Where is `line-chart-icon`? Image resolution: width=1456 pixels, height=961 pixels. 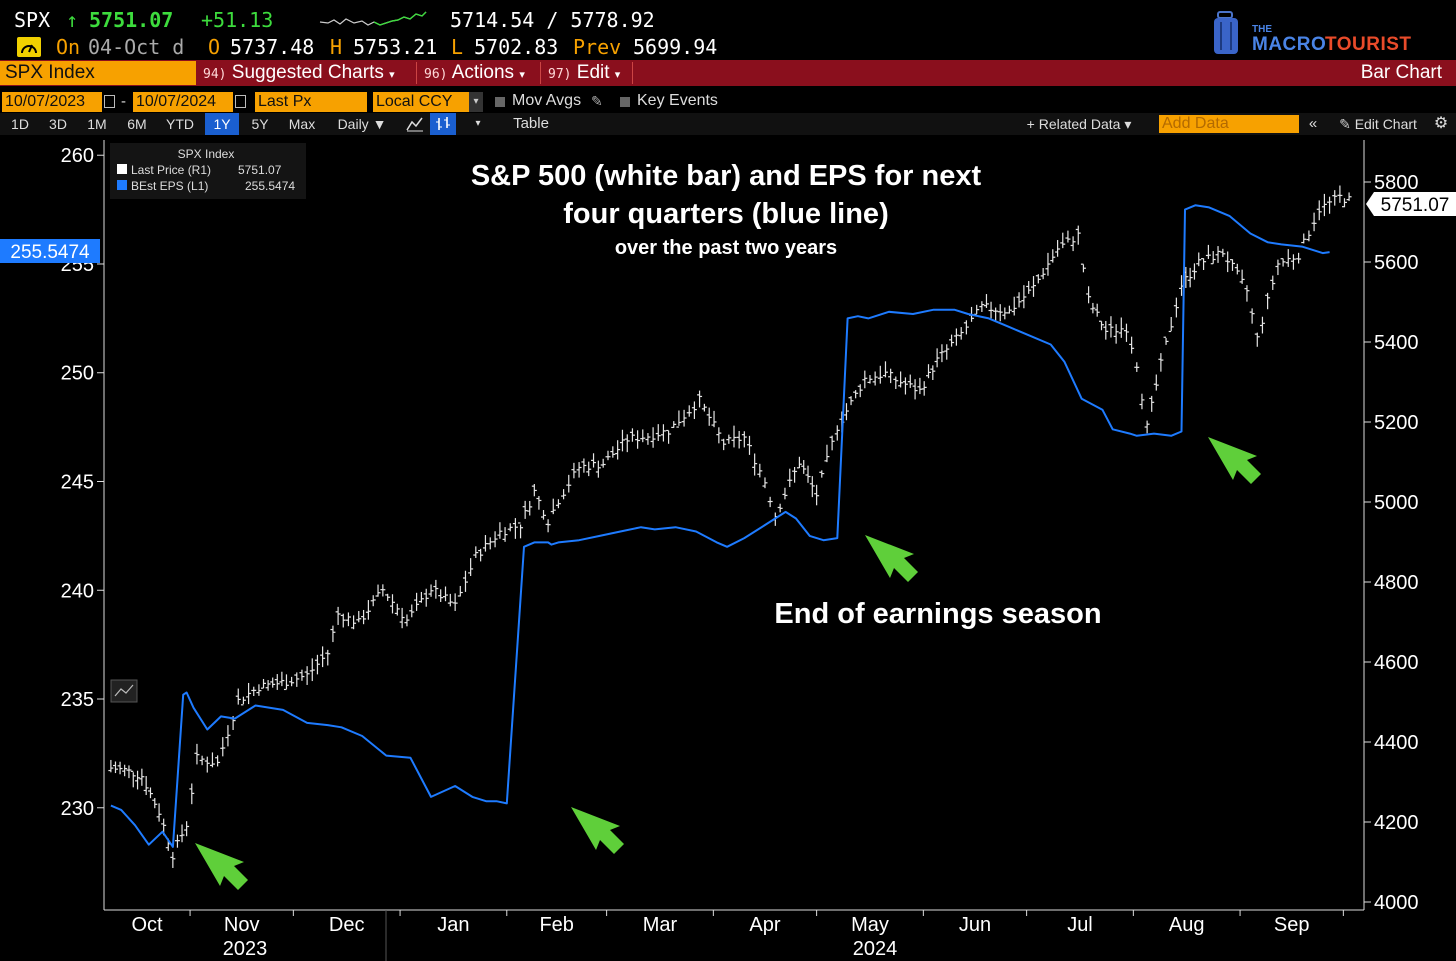
line-chart-icon is located at coordinates (415, 124).